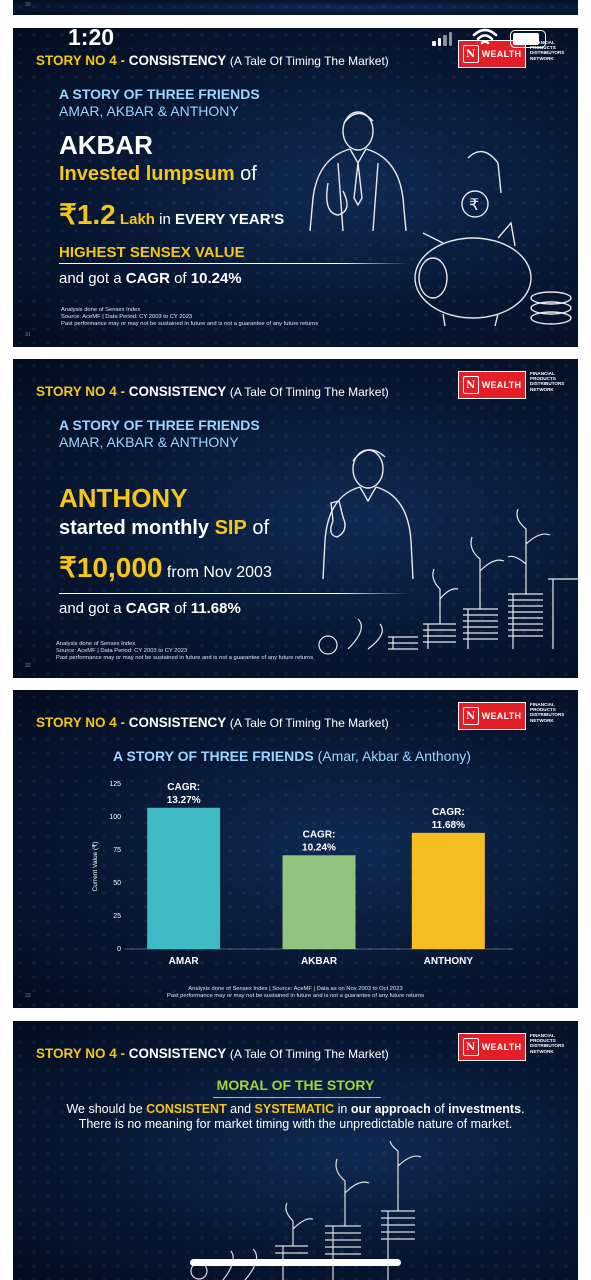  What do you see at coordinates (485, 36) in the screenshot?
I see `wifi-icon` at bounding box center [485, 36].